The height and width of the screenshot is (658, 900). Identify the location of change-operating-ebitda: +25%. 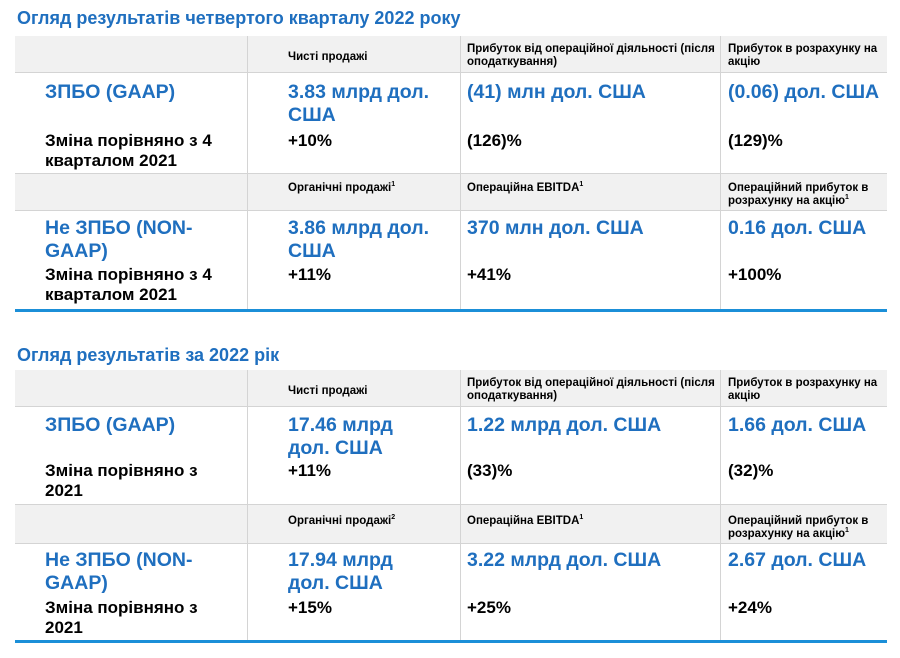
(489, 607).